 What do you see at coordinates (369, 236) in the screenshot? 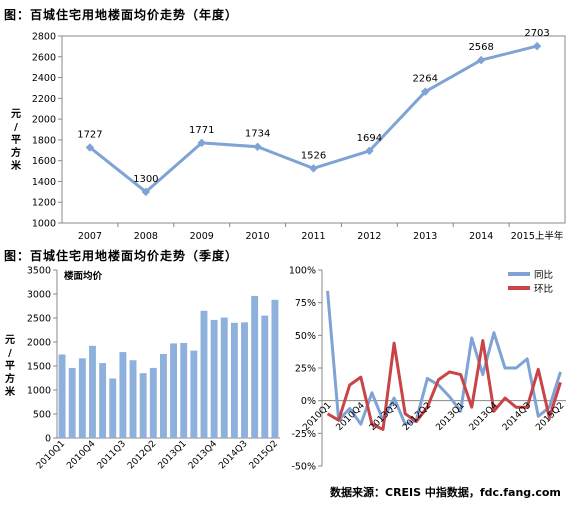
I see `x-tick-label: 2012` at bounding box center [369, 236].